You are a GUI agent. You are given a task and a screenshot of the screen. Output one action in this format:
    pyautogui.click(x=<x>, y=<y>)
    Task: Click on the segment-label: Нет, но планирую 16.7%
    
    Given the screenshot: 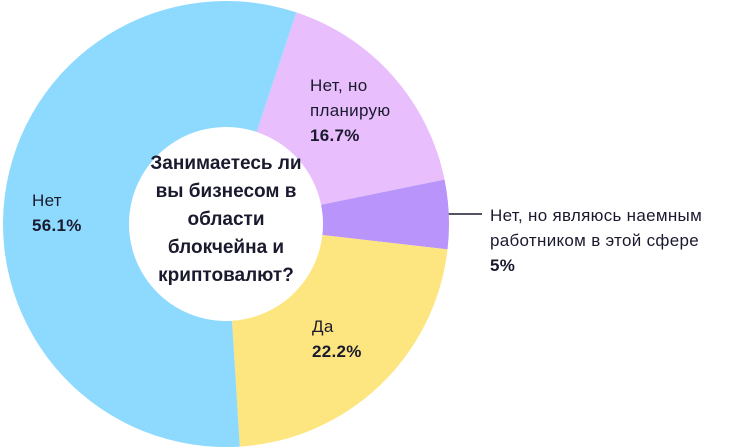 What is the action you would take?
    pyautogui.click(x=362, y=110)
    